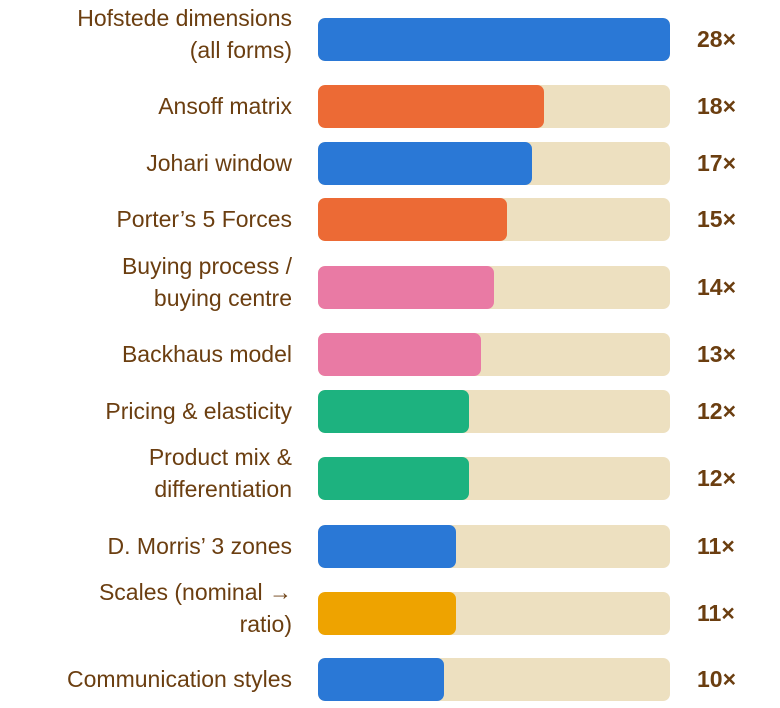  I want to click on bar-row: Communication styles 10×, so click(390, 679).